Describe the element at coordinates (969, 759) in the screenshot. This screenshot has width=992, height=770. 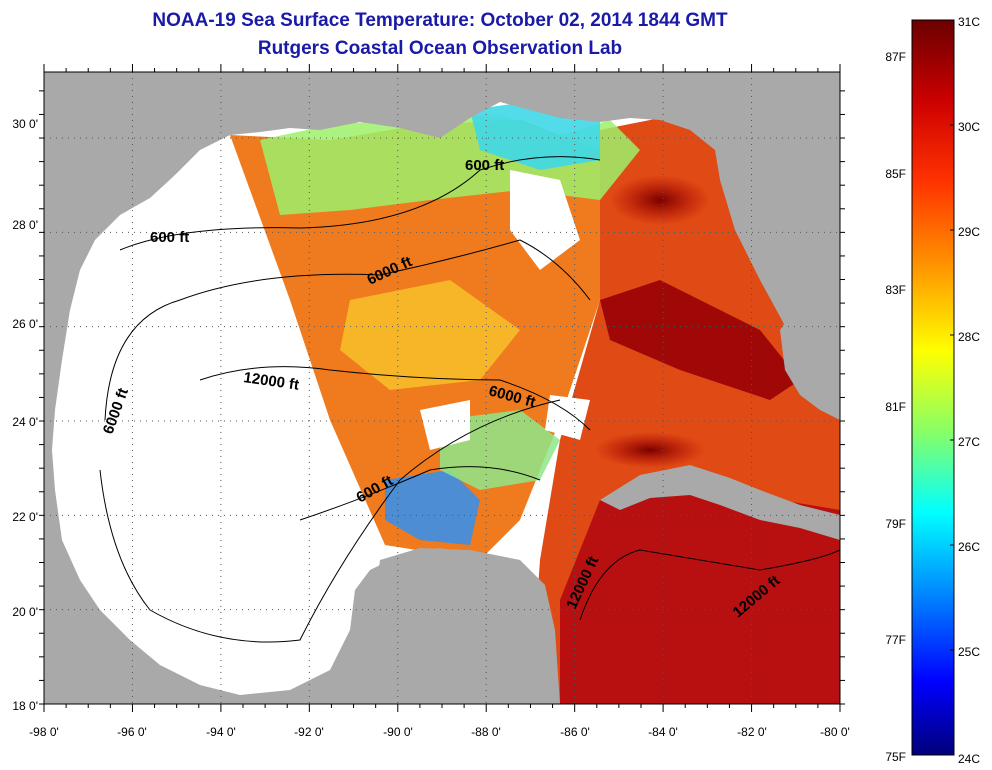
I see `celsius-label: 24C` at that location.